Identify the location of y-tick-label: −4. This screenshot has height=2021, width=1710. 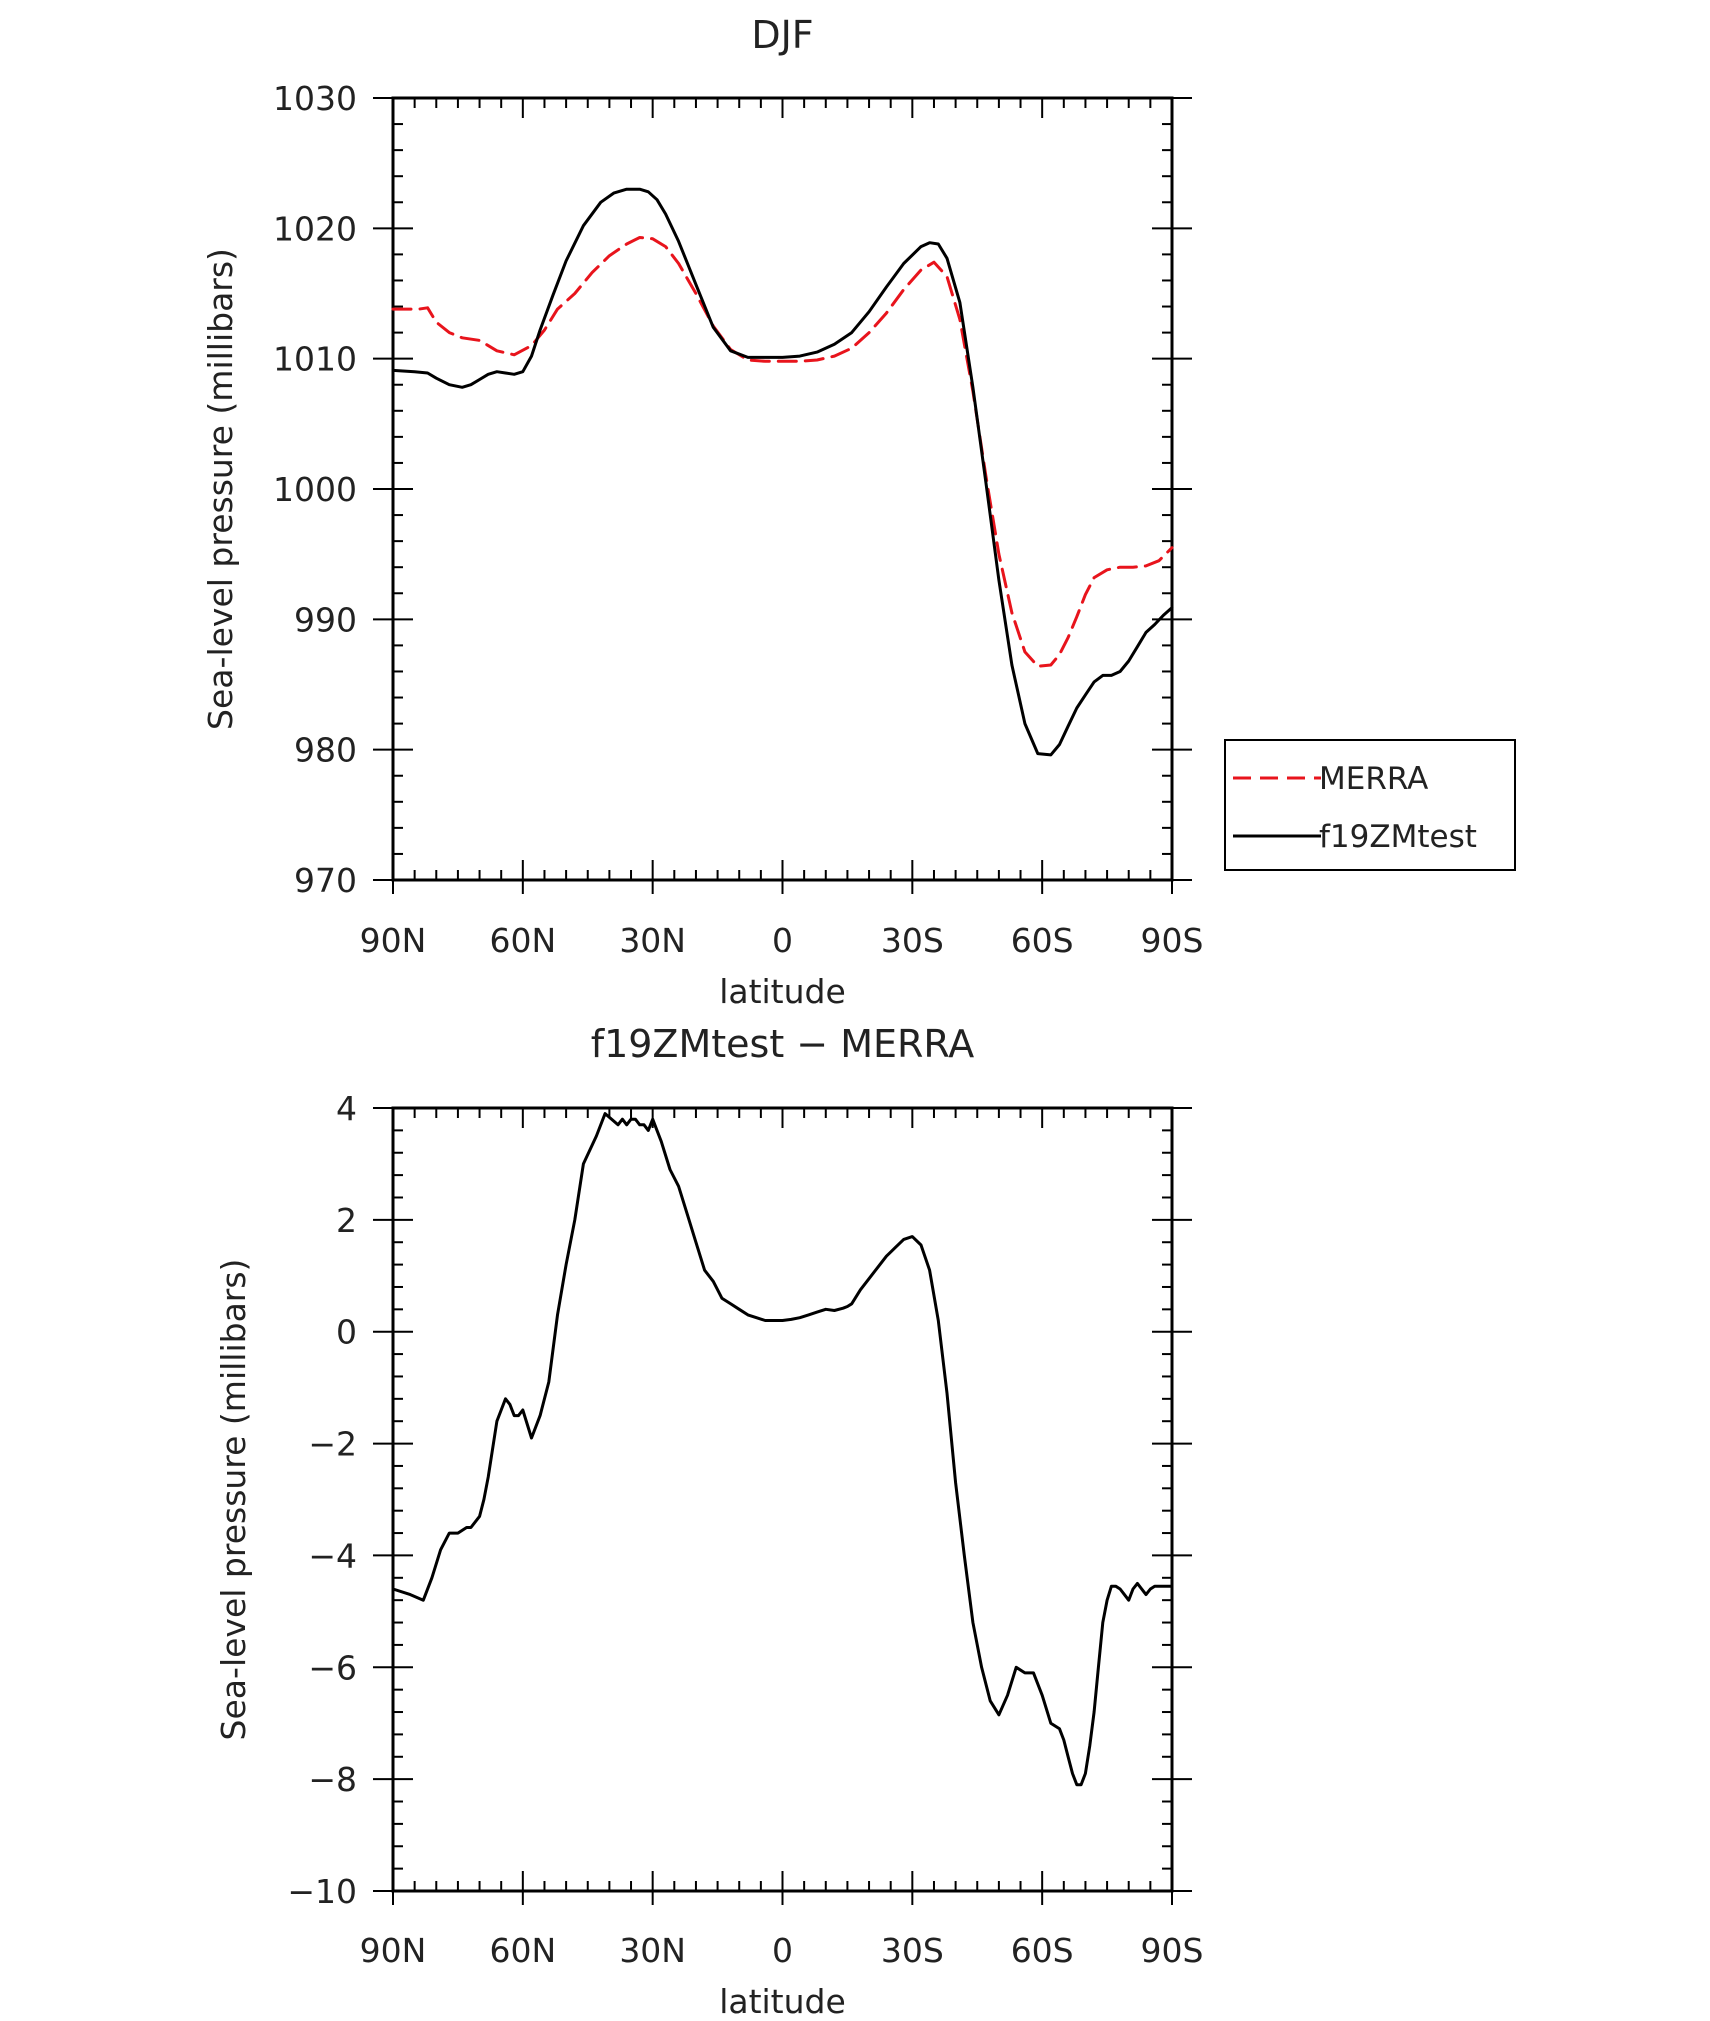
(332, 1555).